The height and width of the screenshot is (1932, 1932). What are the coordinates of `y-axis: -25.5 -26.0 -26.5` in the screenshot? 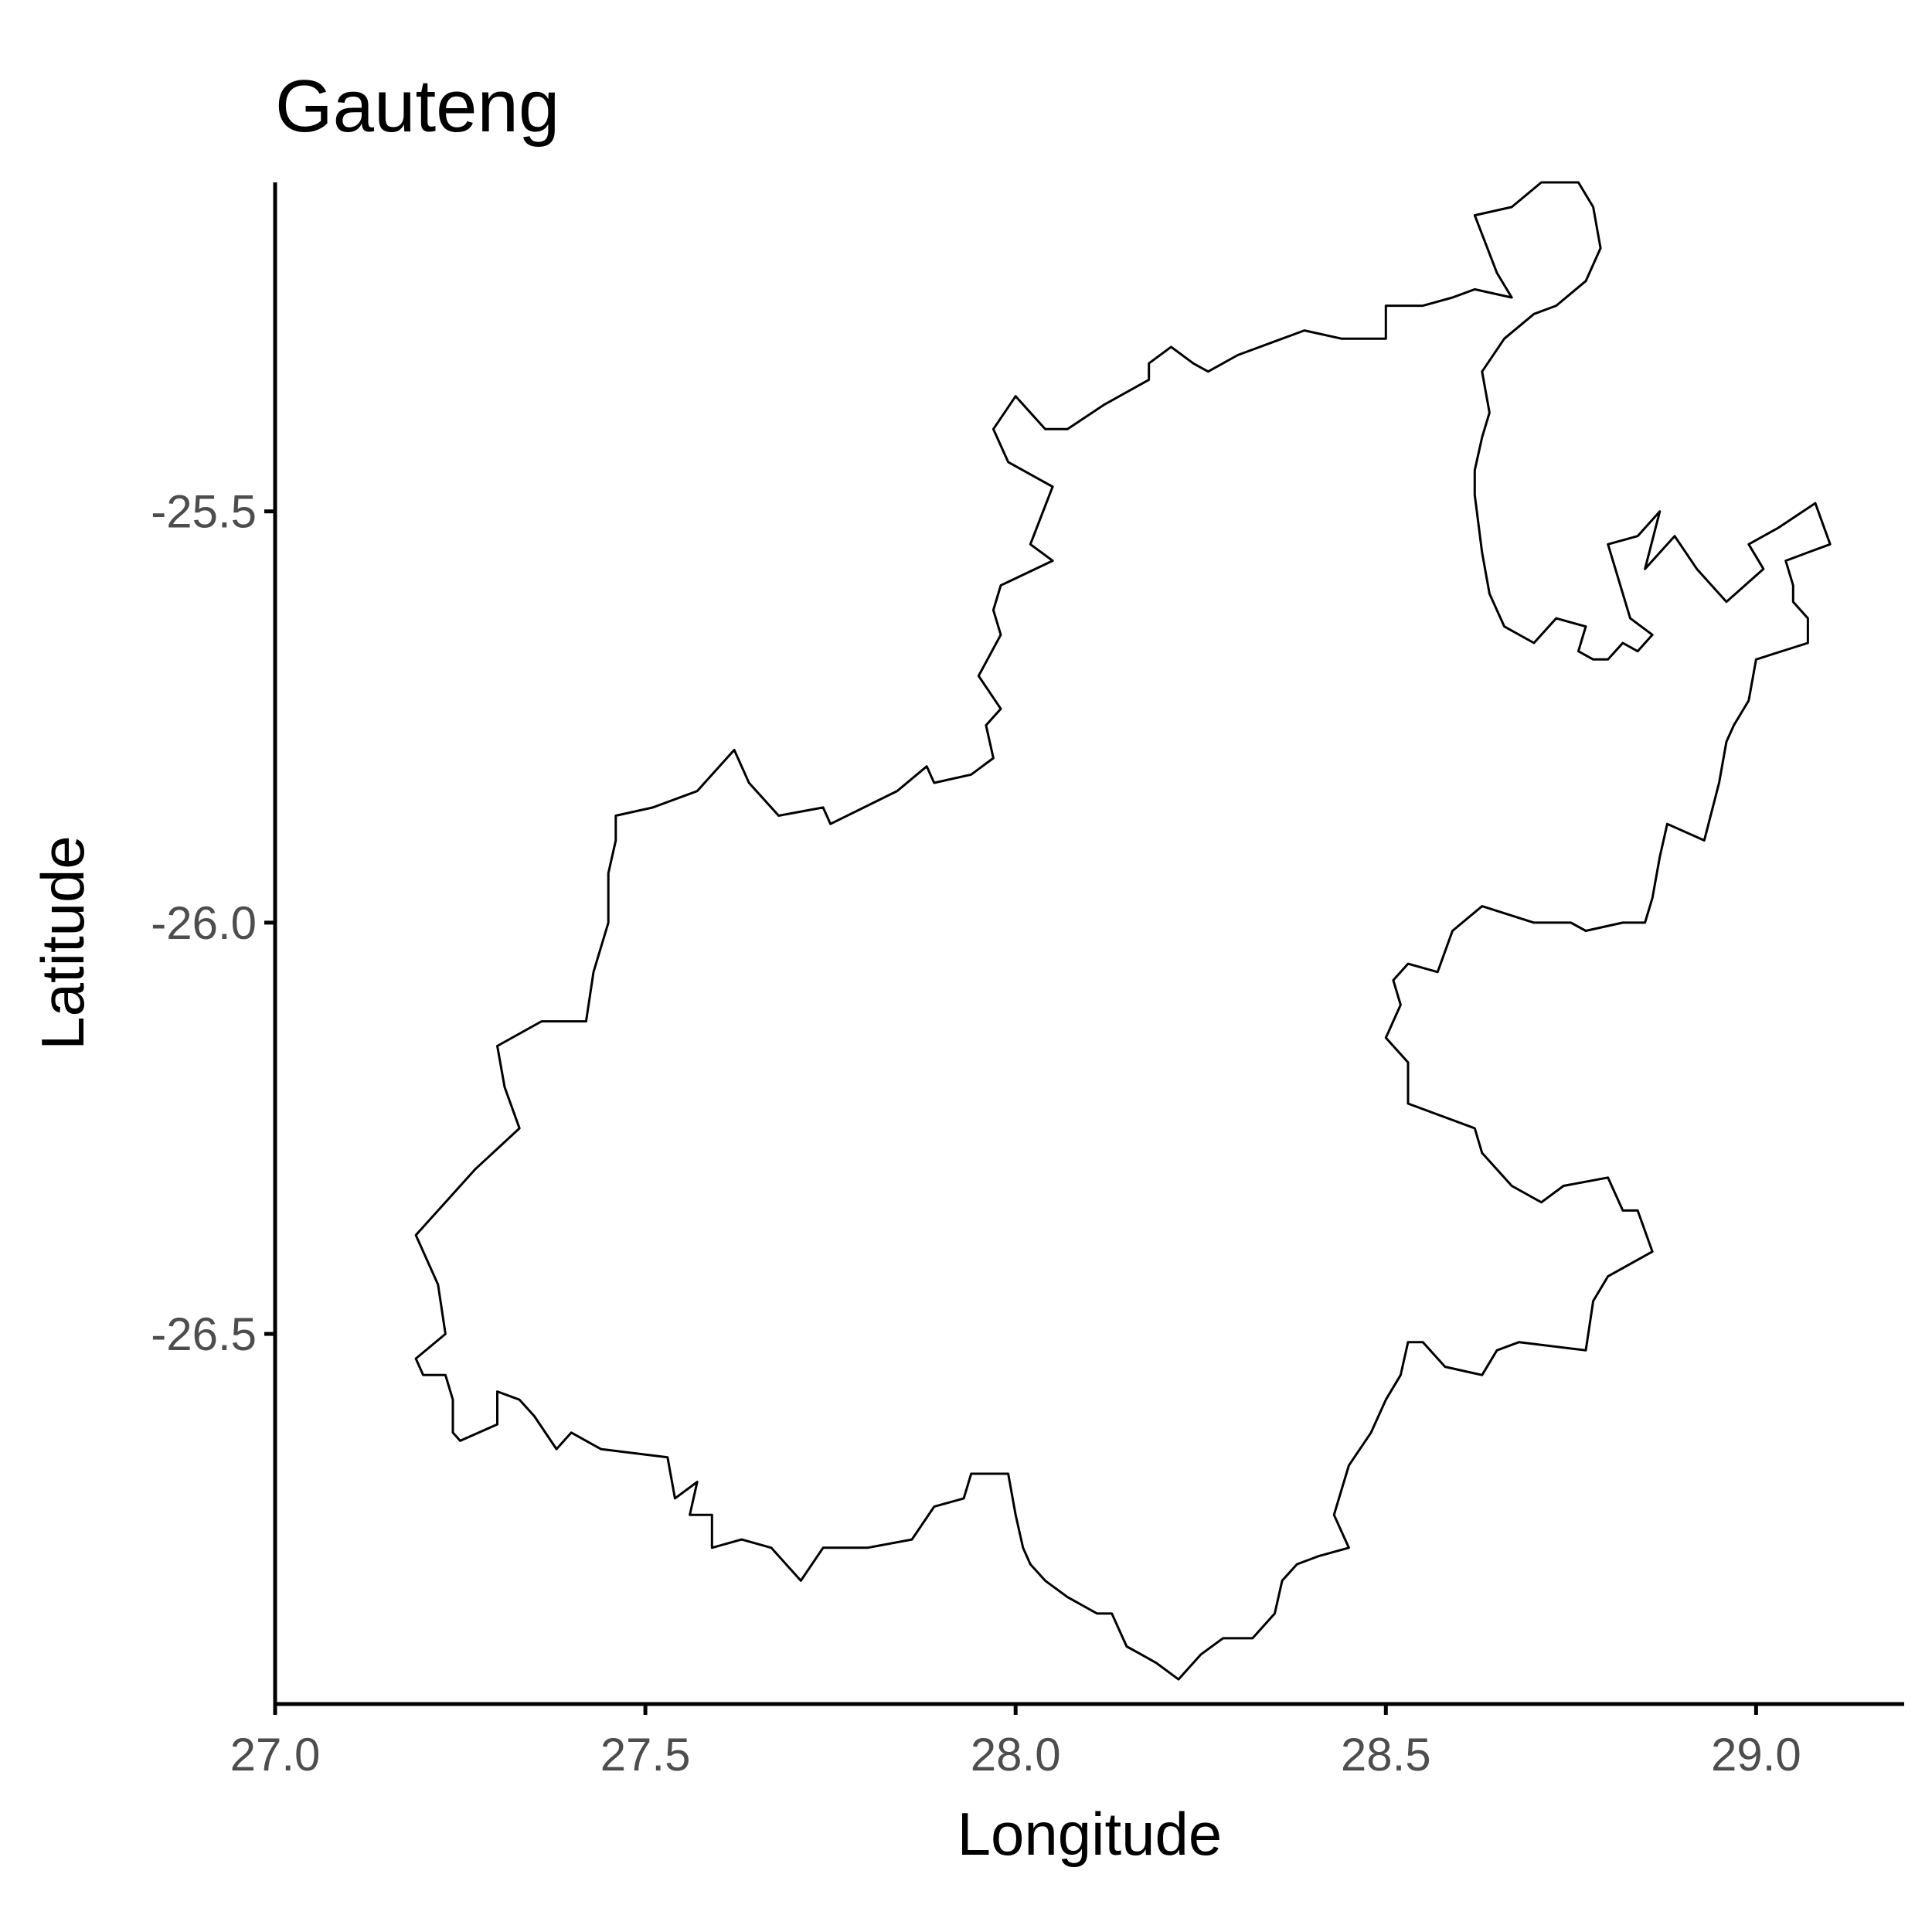 It's located at (214, 943).